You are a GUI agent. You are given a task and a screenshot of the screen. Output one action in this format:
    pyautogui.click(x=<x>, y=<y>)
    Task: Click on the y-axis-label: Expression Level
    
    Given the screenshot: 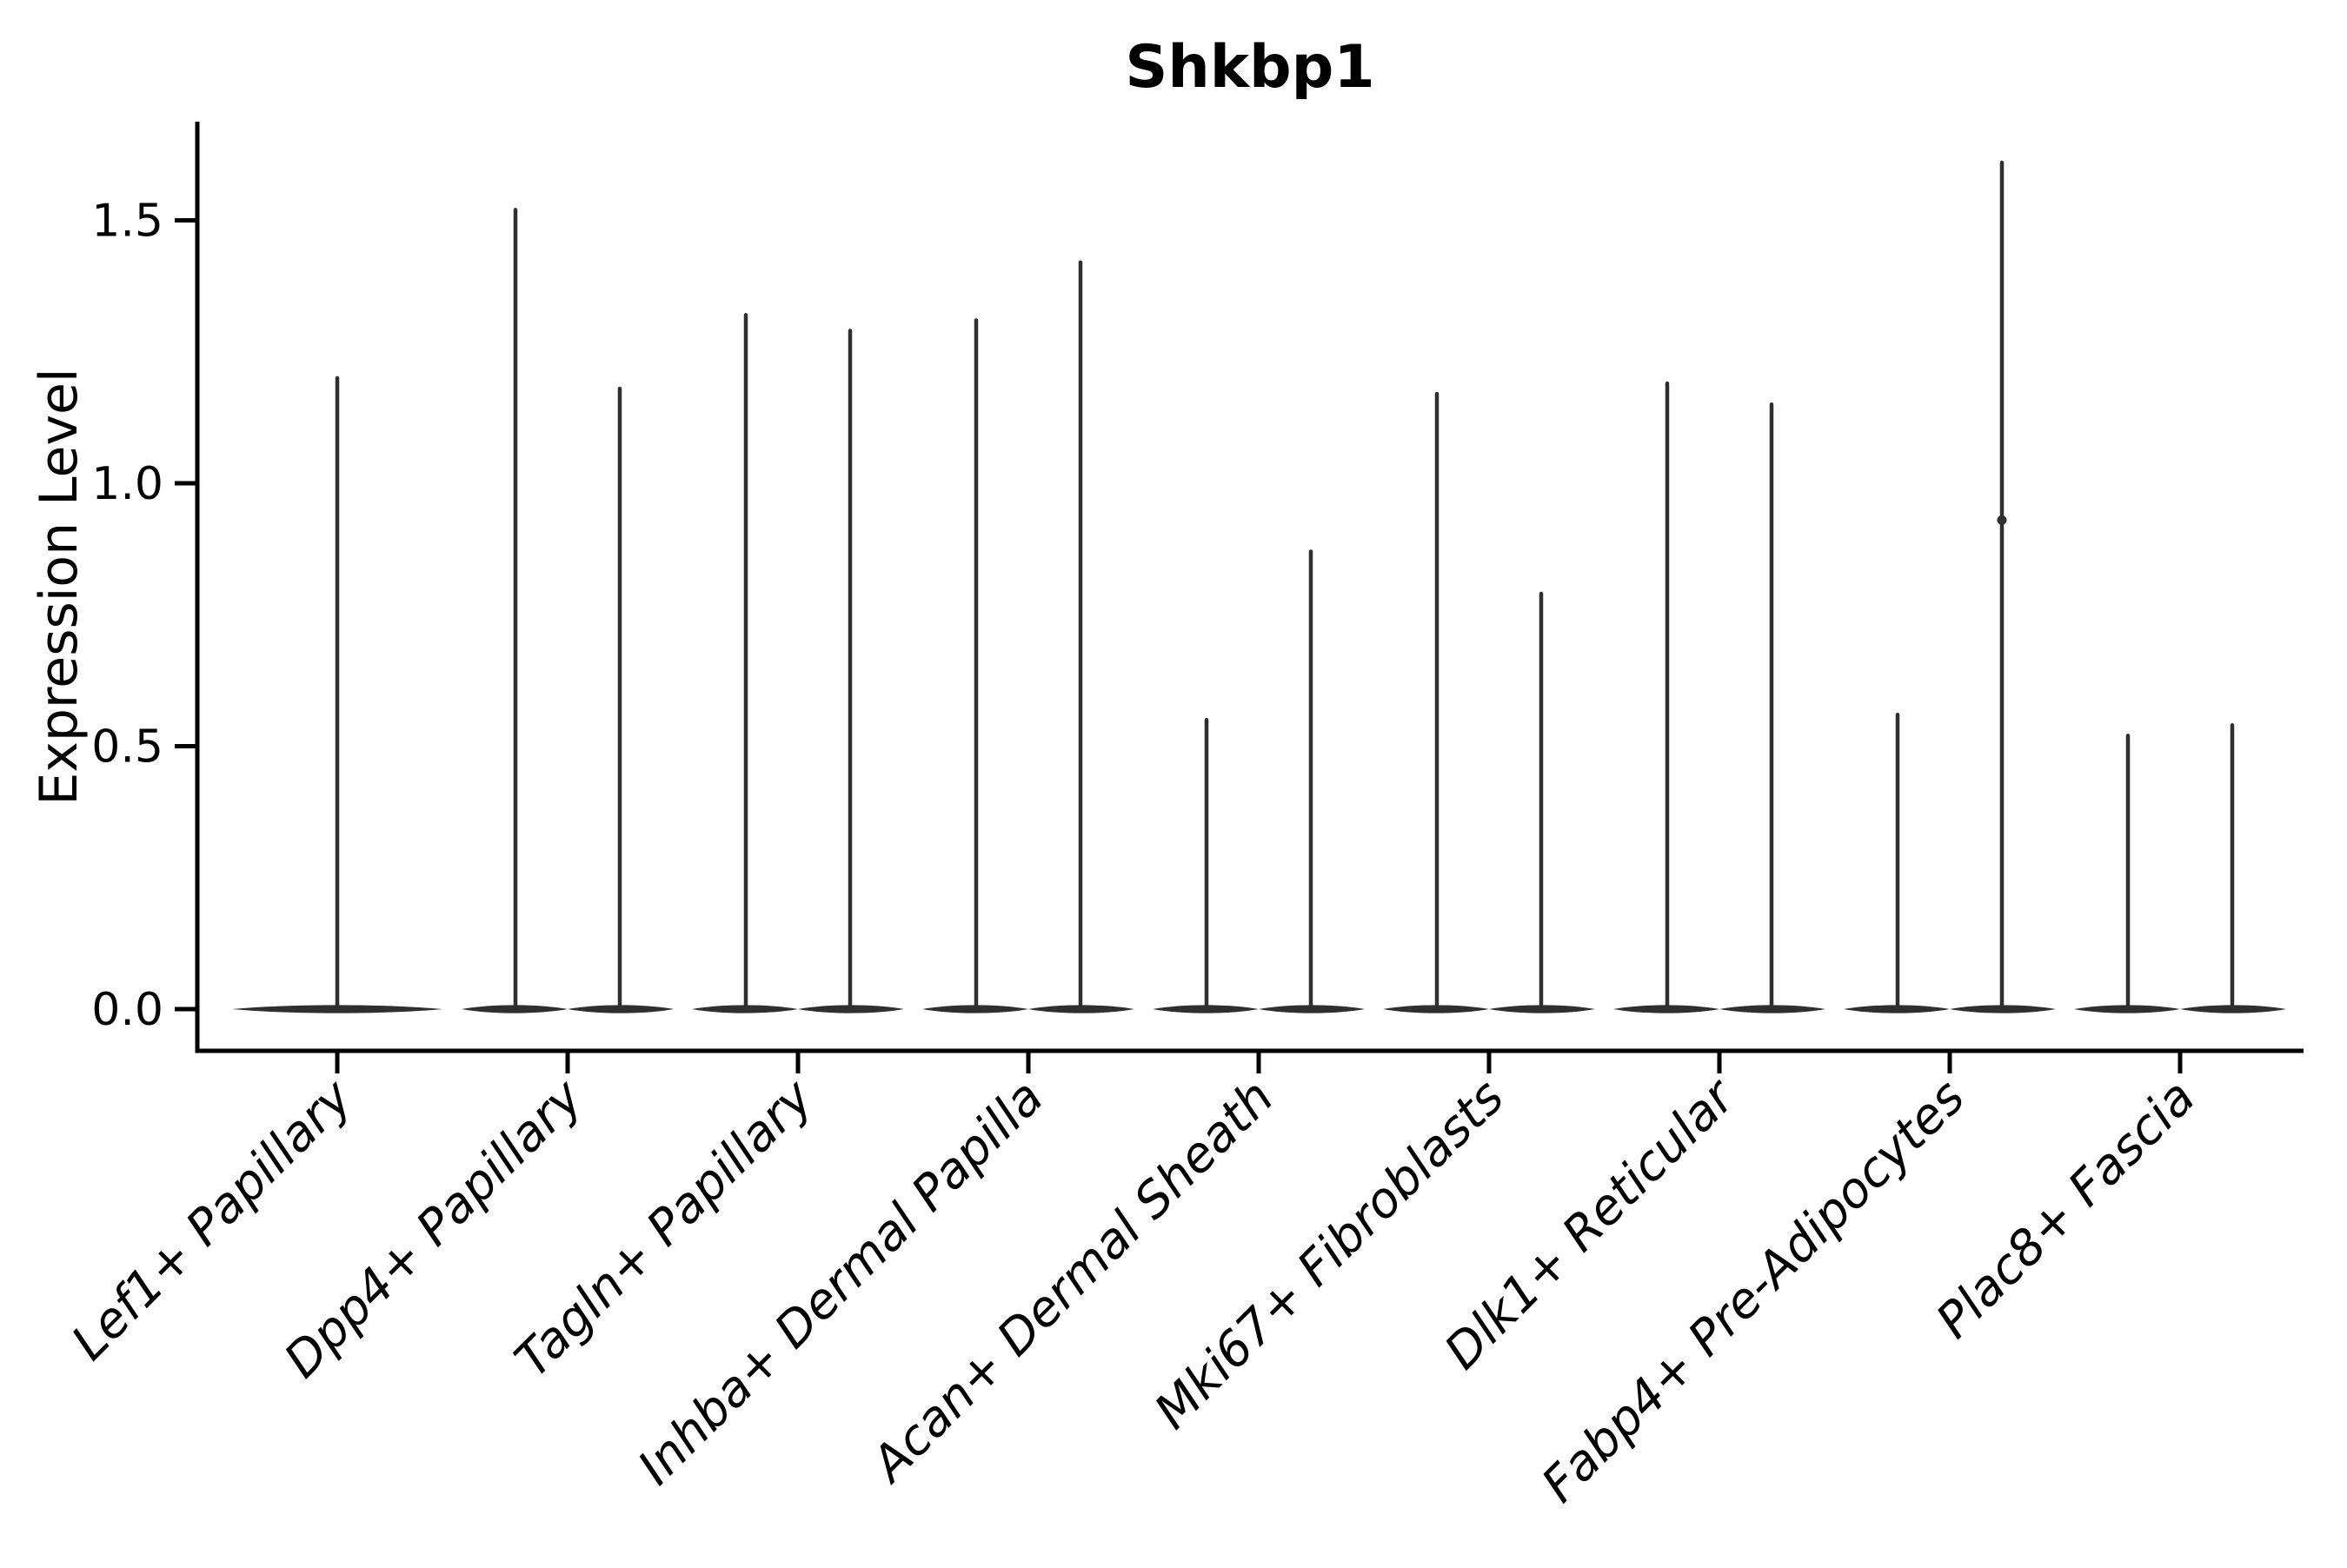 What is the action you would take?
    pyautogui.click(x=60, y=586)
    